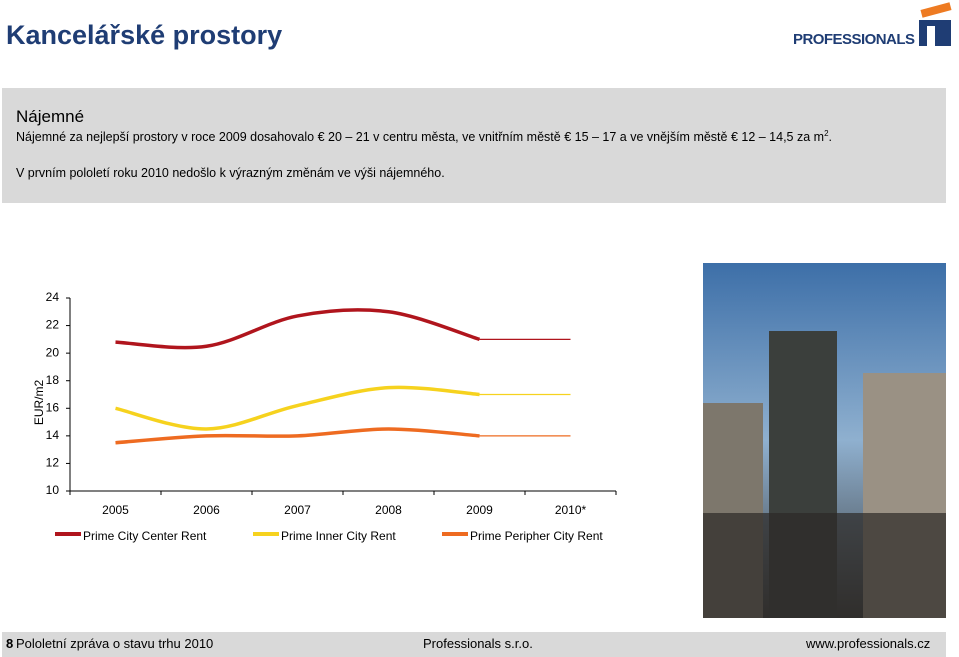  I want to click on legend-label: Prime Peripher City Rent, so click(536, 536).